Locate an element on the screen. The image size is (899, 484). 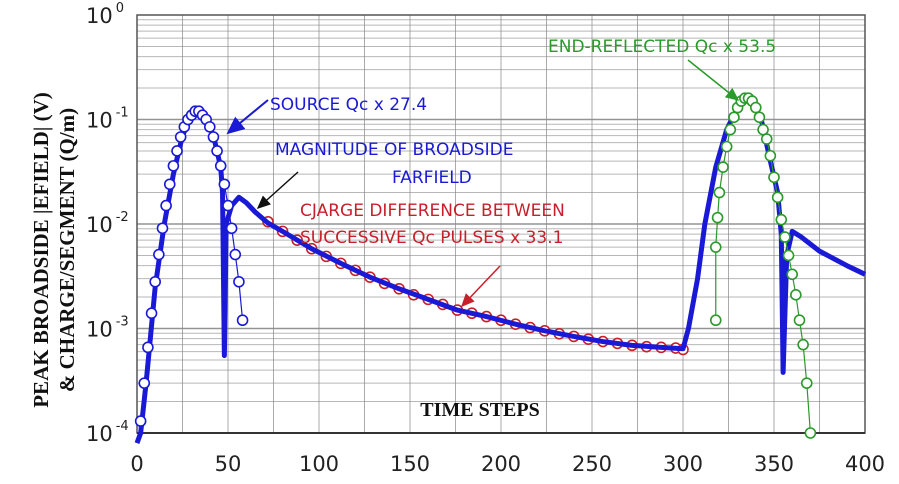
x-tick-label: 0 is located at coordinates (136, 464).